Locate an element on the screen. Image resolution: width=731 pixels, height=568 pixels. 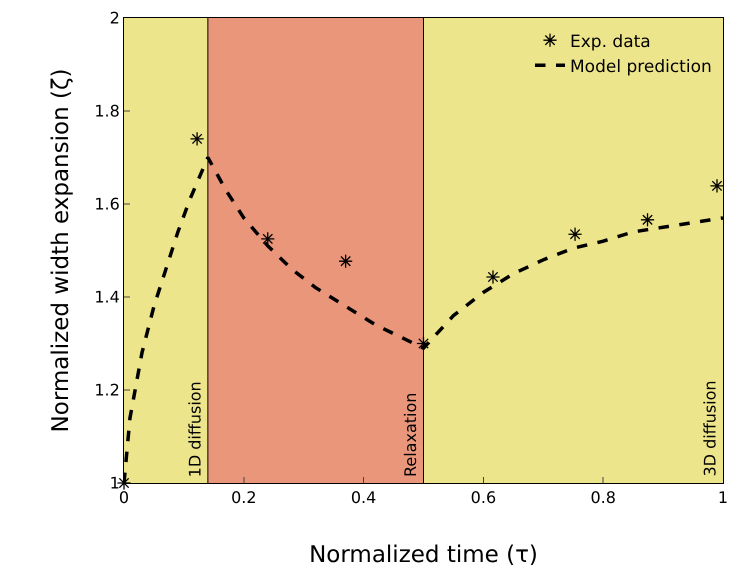
x-tick-label: 0.8 is located at coordinates (603, 498).